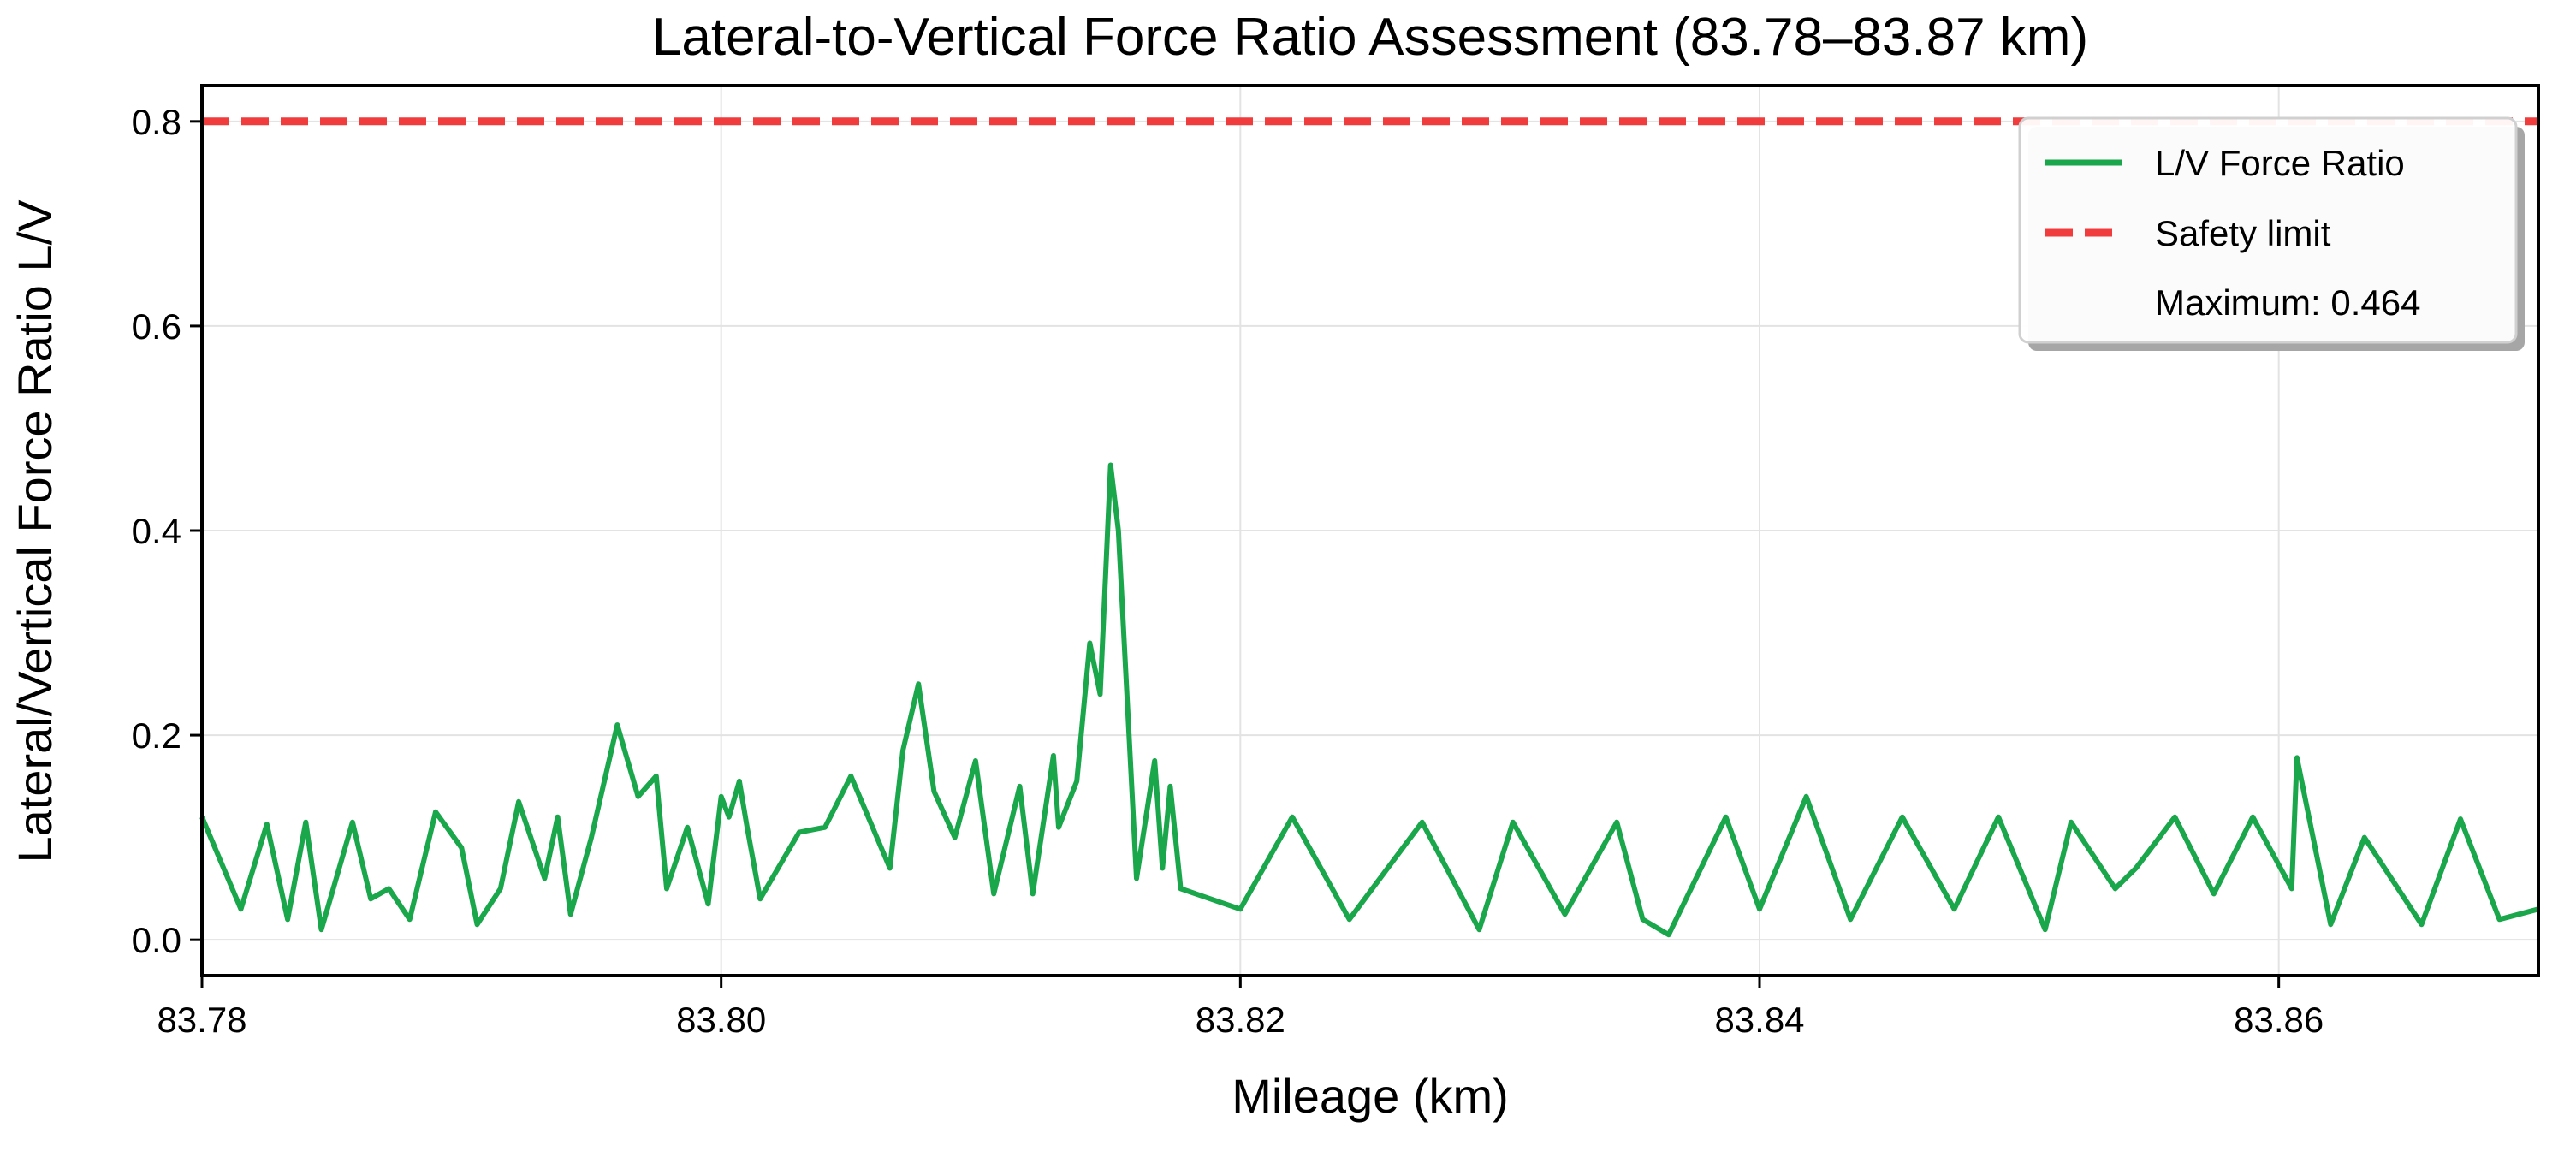 This screenshot has width=2576, height=1163. Describe the element at coordinates (2280, 163) in the screenshot. I see `legend-label-lv: L/V Force Ratio` at that location.